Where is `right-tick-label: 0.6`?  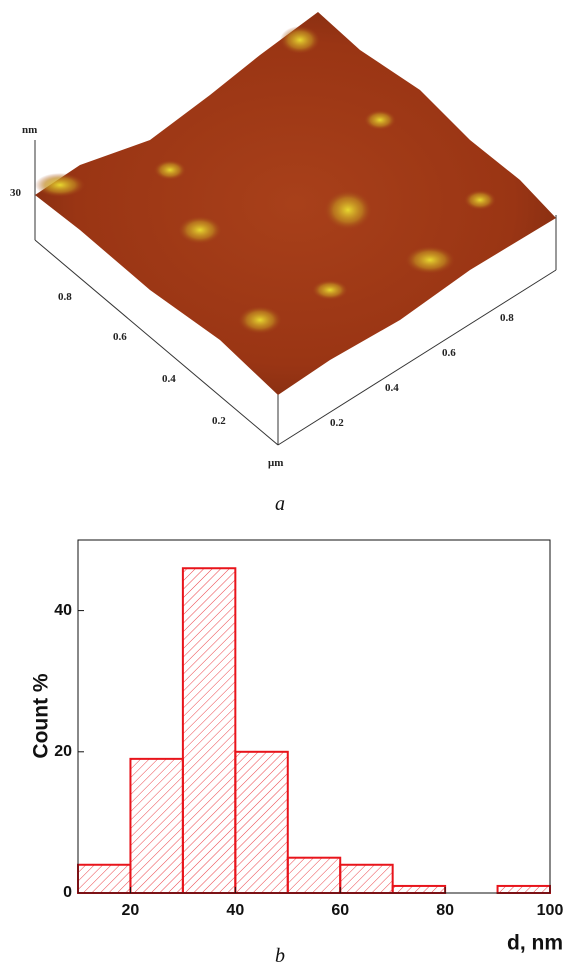 right-tick-label: 0.6 is located at coordinates (449, 353).